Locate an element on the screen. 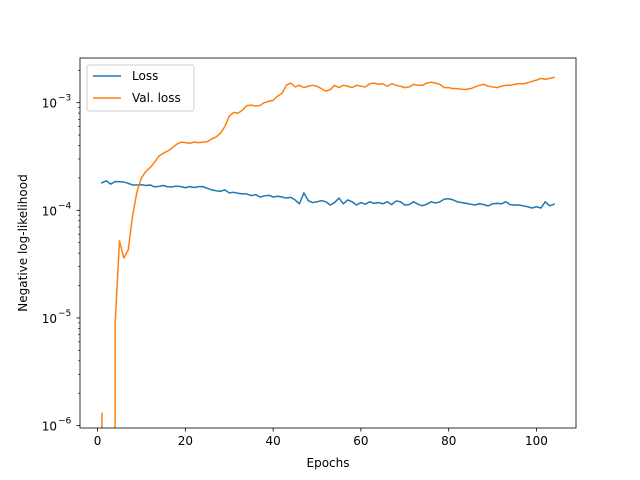 The height and width of the screenshot is (480, 640). x-tick-label: 60 is located at coordinates (360, 441).